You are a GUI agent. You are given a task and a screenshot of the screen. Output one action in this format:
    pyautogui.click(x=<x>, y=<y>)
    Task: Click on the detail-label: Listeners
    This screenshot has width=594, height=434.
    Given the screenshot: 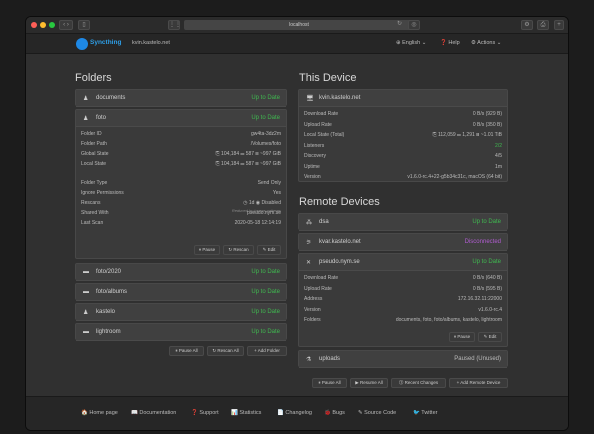 What is the action you would take?
    pyautogui.click(x=314, y=145)
    